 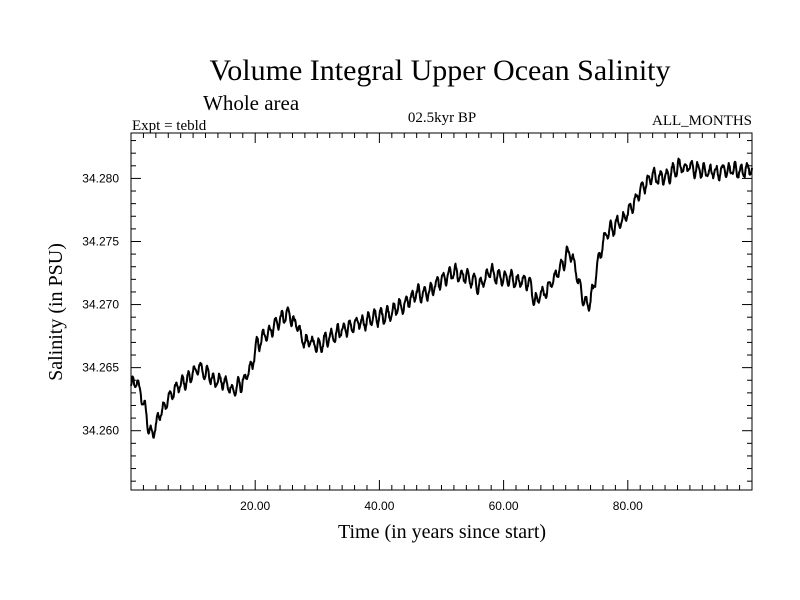 What do you see at coordinates (702, 121) in the screenshot?
I see `months-label: ALL_MONTHS` at bounding box center [702, 121].